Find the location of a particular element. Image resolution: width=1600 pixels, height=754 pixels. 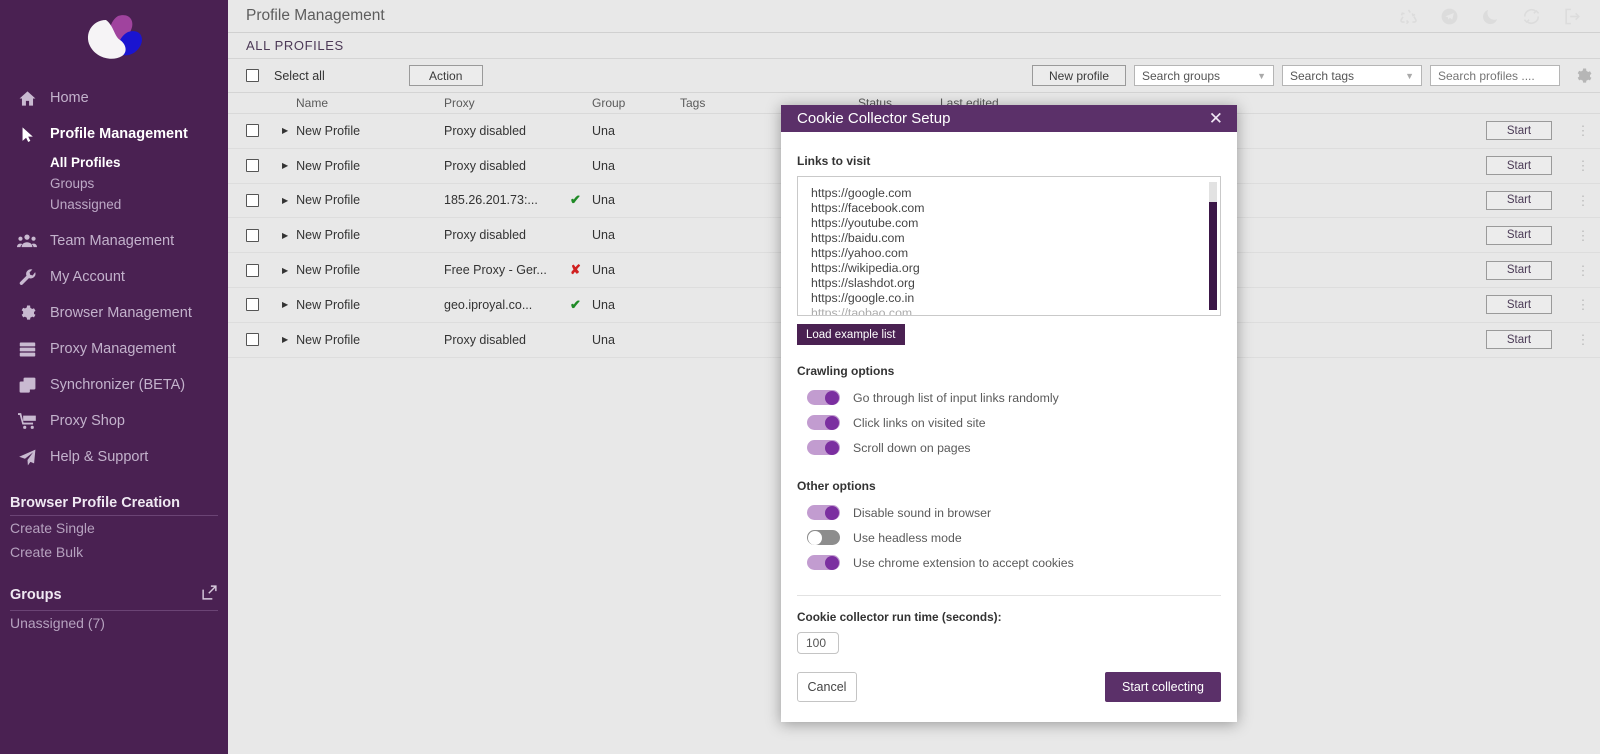

sidebar-item-label: Team Management is located at coordinates (112, 241).